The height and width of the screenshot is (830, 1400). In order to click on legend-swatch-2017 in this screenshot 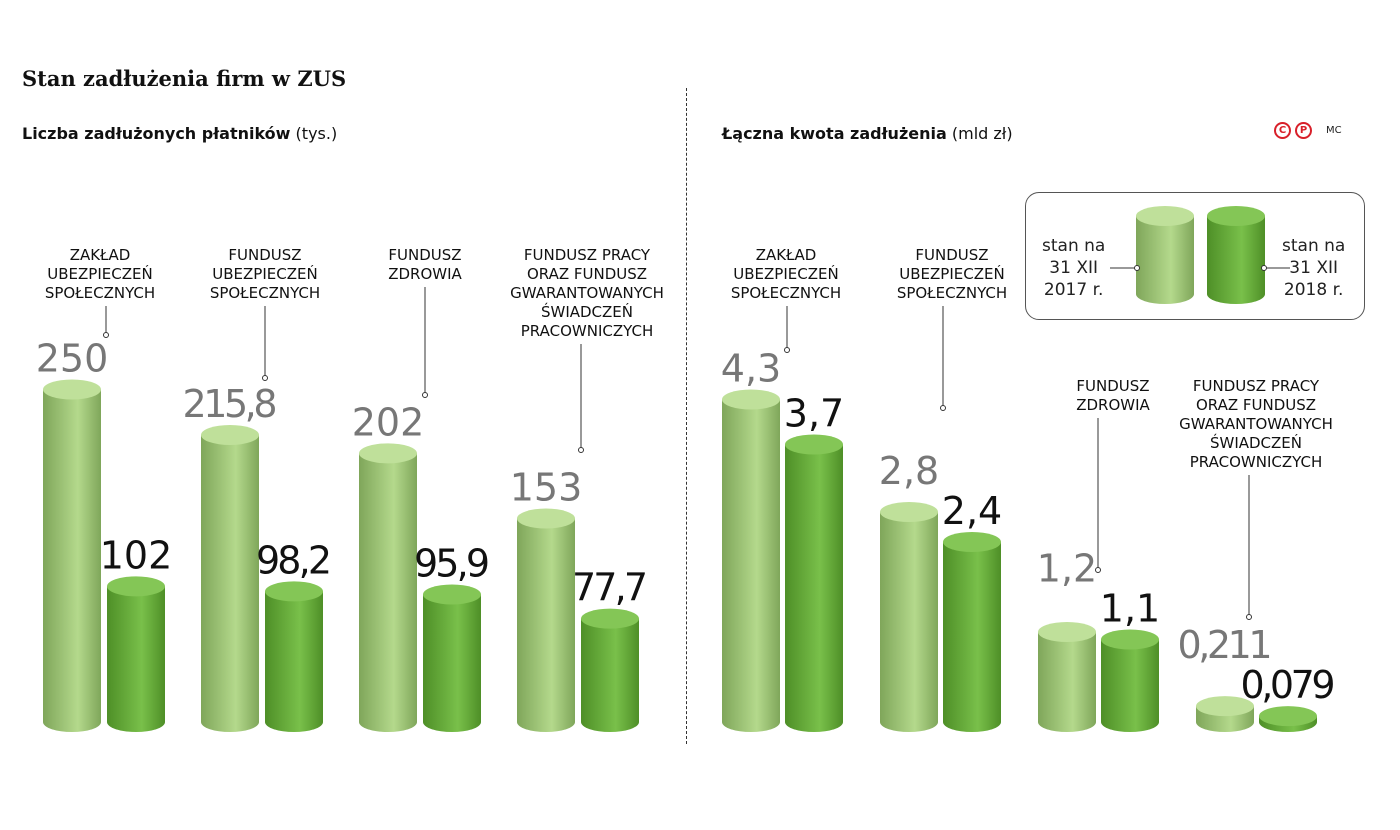, I will do `click(1165, 255)`.